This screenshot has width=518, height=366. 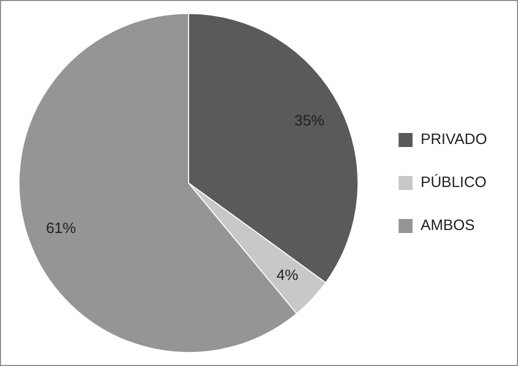 What do you see at coordinates (61, 229) in the screenshot?
I see `data-label: 61%` at bounding box center [61, 229].